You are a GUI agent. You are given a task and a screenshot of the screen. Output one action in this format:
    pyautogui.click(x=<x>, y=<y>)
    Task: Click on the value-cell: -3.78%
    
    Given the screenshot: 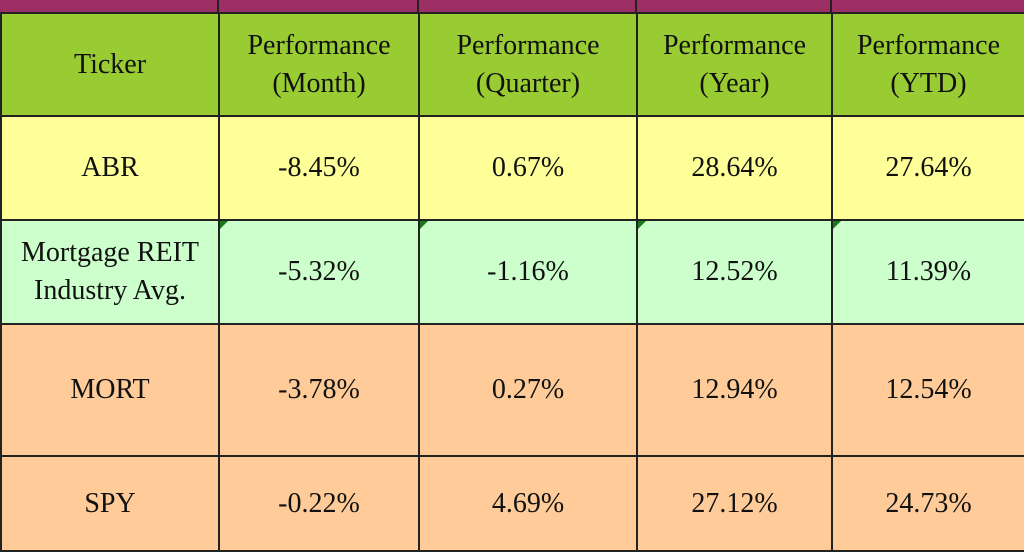 What is the action you would take?
    pyautogui.click(x=319, y=390)
    